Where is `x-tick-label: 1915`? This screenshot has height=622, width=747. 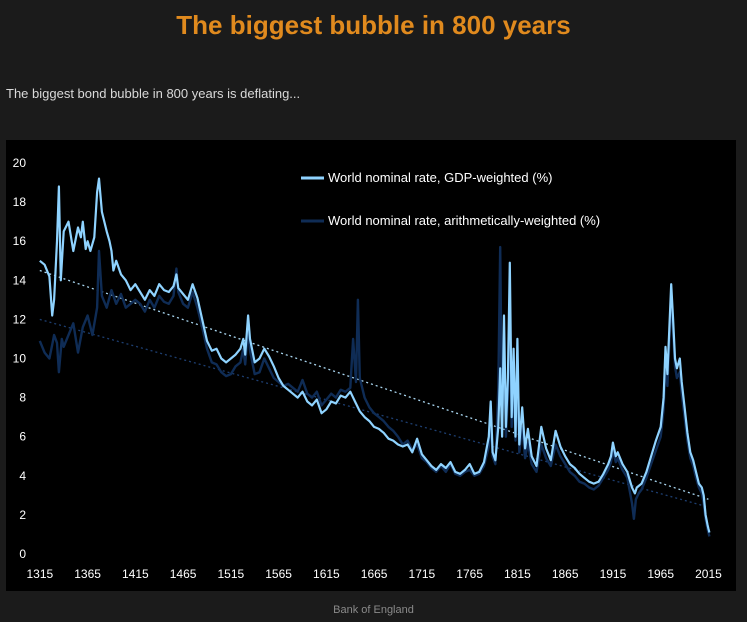 x-tick-label: 1915 is located at coordinates (613, 574).